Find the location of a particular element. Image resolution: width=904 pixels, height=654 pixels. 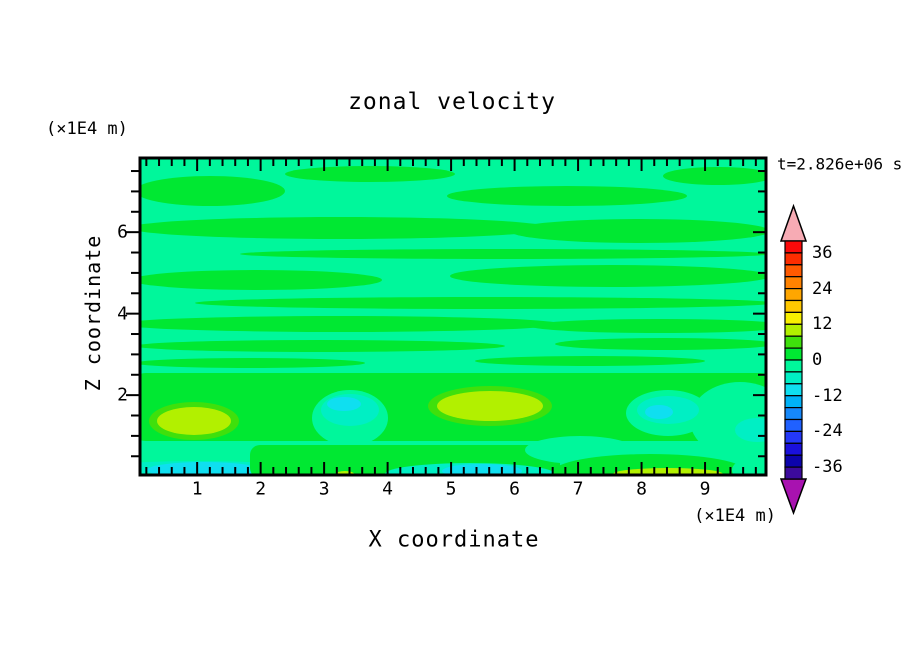

colorbar-tick-label: -12 is located at coordinates (827, 395).